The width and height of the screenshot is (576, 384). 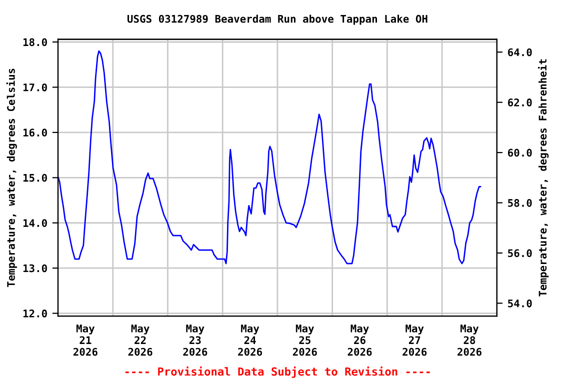 What do you see at coordinates (250, 340) in the screenshot?
I see `x-tick-label: May 24 2026` at bounding box center [250, 340].